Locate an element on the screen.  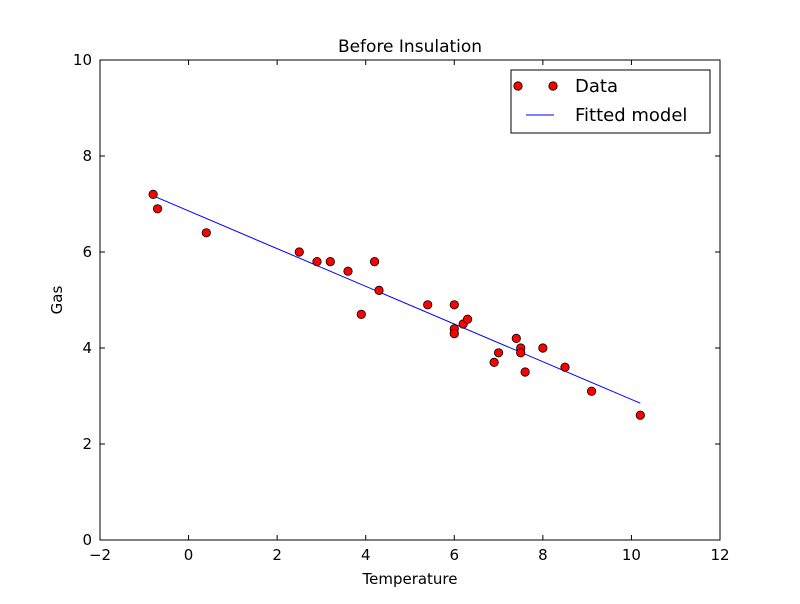
x-tick-label: 12 is located at coordinates (719, 555).